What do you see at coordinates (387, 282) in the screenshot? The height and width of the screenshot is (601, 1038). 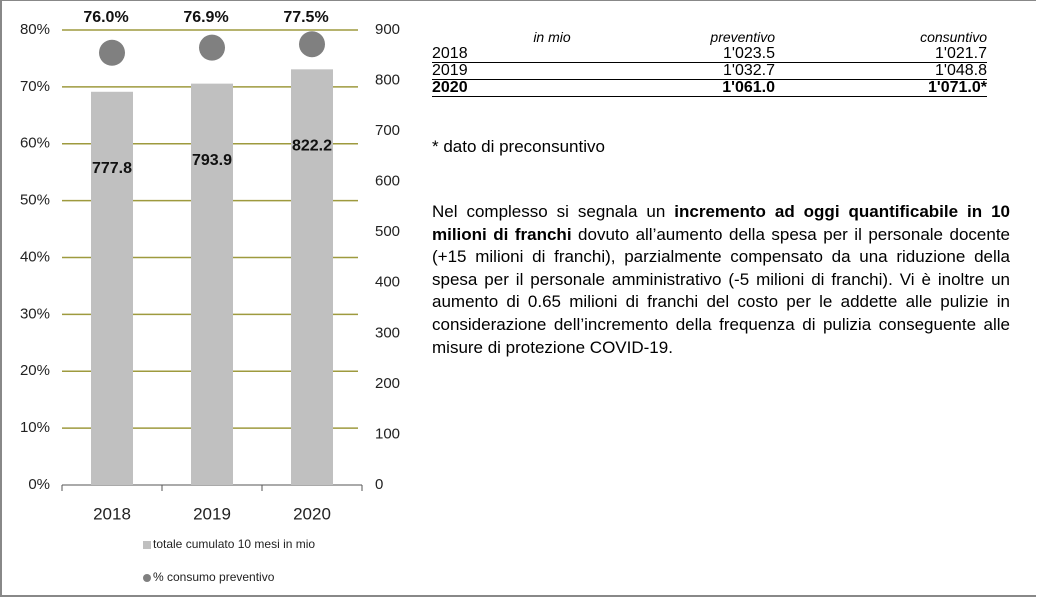 I see `y2-tick-label: 400` at bounding box center [387, 282].